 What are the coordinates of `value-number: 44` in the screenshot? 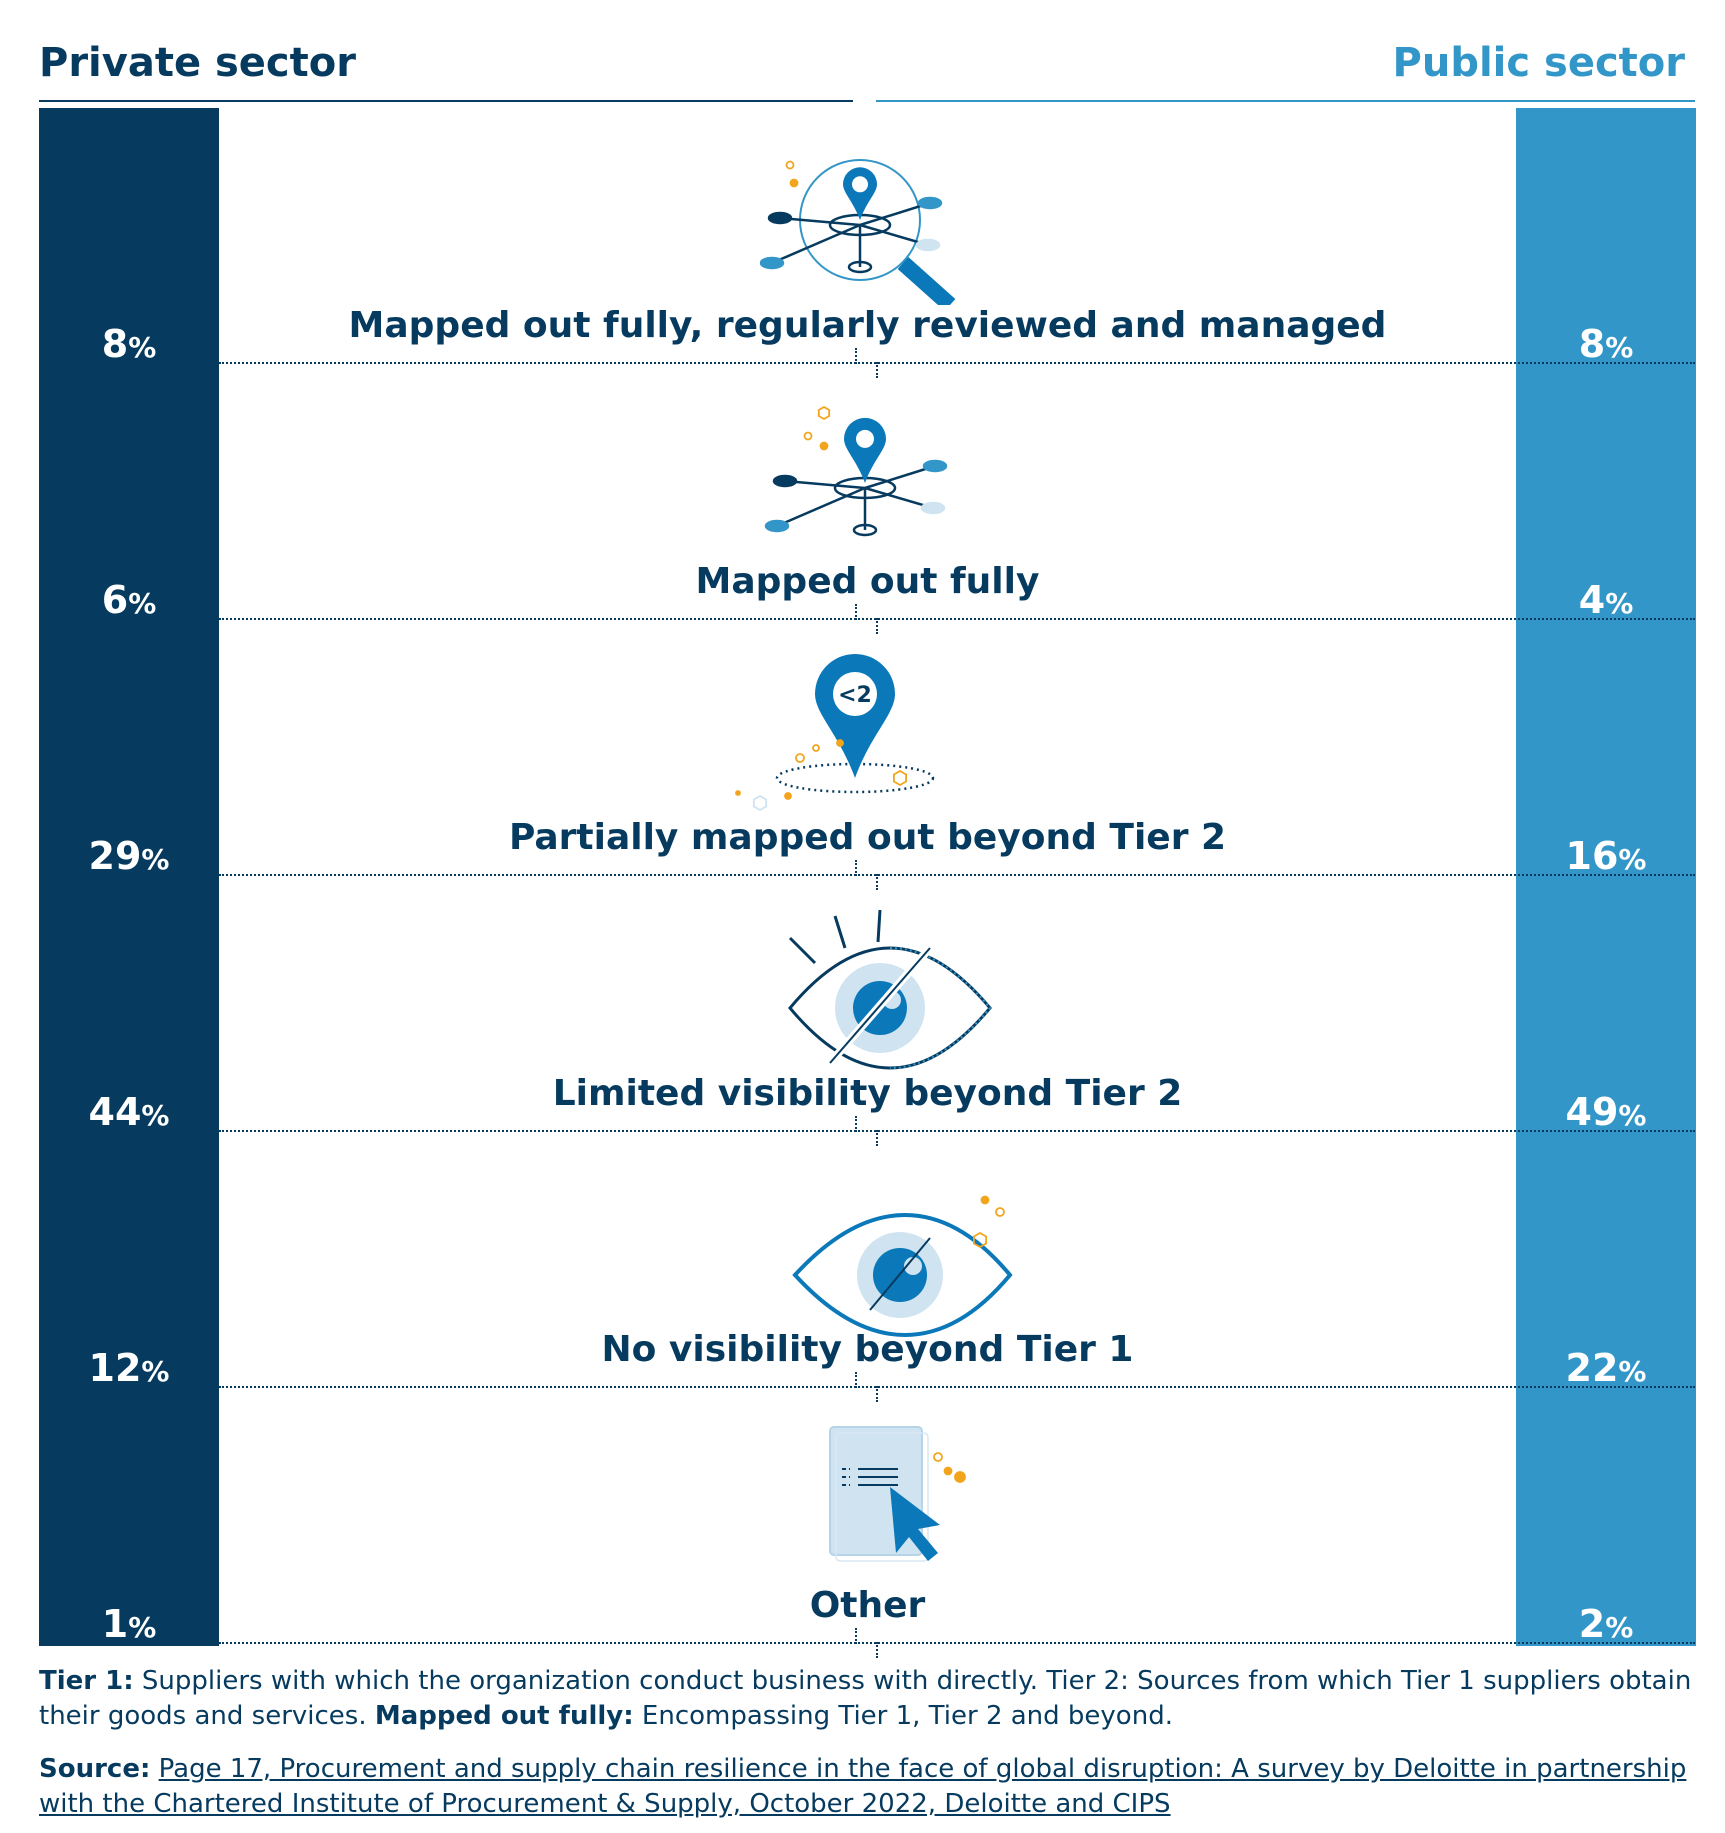 It's located at (115, 1112).